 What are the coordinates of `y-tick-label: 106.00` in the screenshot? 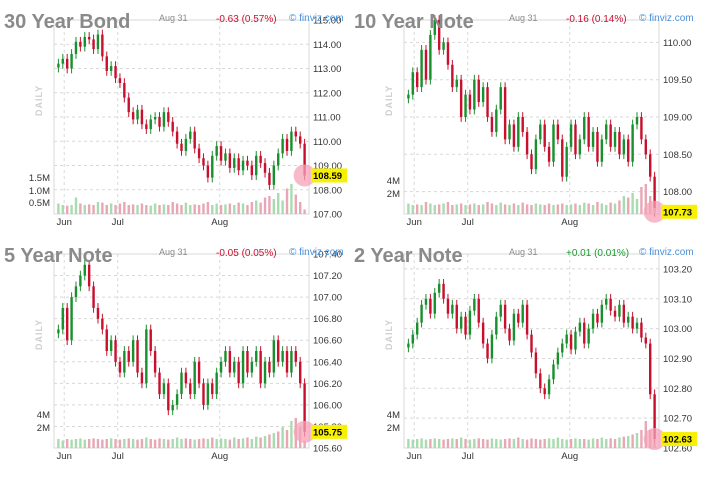 It's located at (327, 405).